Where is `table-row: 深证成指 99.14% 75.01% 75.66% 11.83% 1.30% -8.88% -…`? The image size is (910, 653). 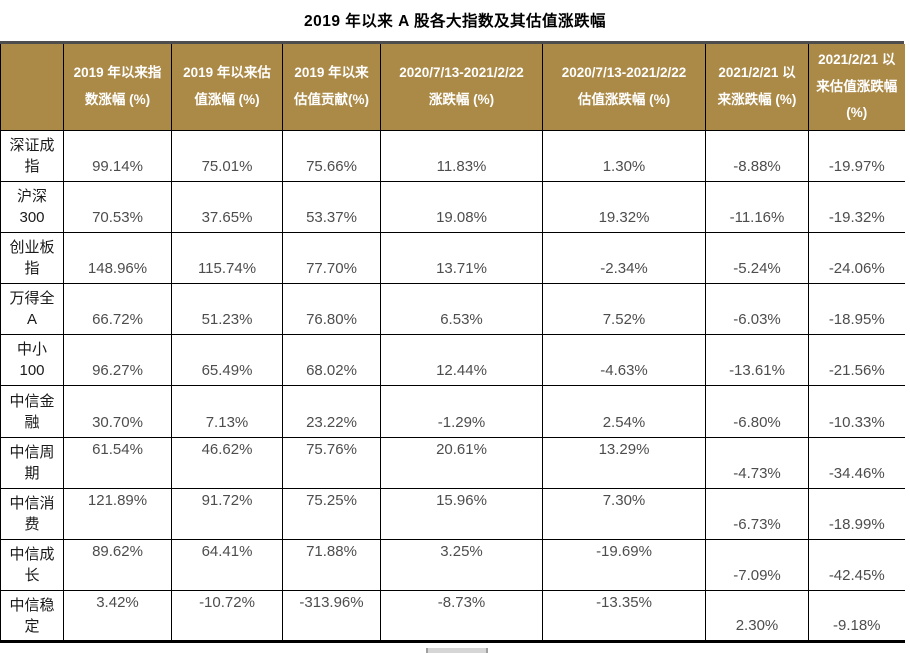
table-row: 深证成指 99.14% 75.01% 75.66% 11.83% 1.30% -8.88% -… is located at coordinates (452, 155).